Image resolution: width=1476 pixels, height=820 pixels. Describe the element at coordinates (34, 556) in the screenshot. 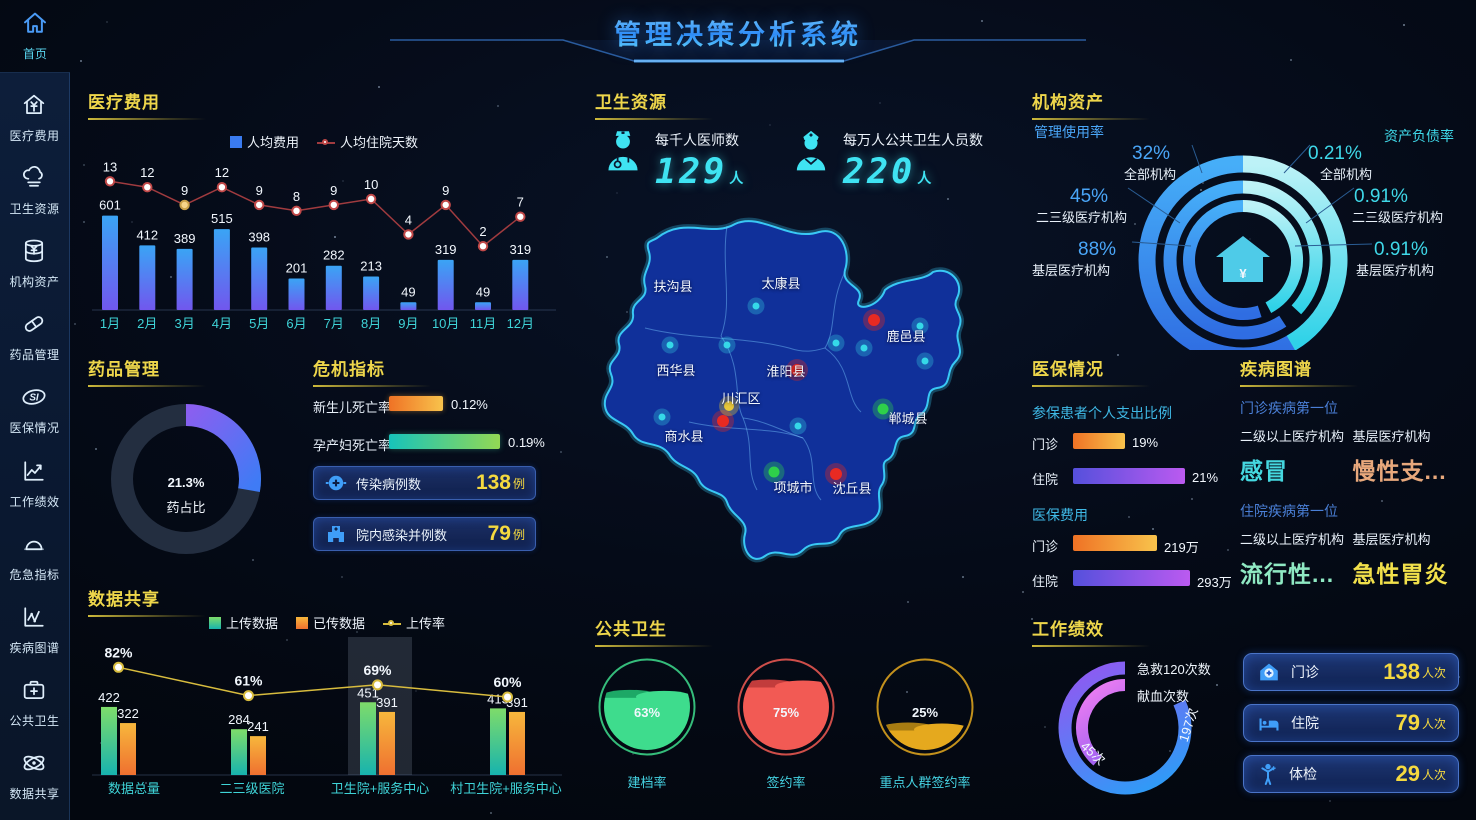

I see `sidebar-item-critical: 危急指标` at that location.